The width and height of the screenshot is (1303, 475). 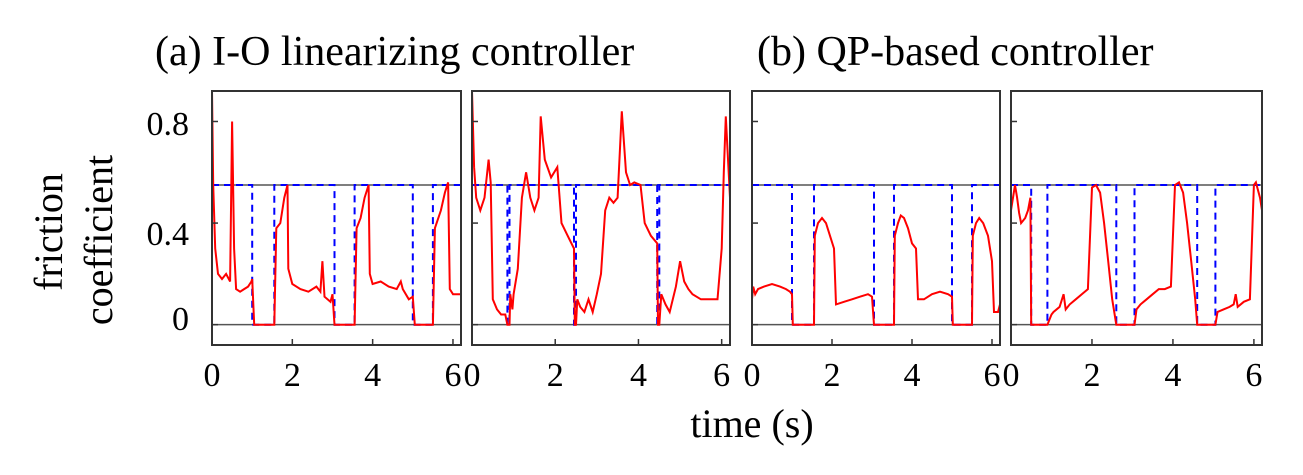 What do you see at coordinates (721, 375) in the screenshot?
I see `panel-2-x-tick-label-3: 6` at bounding box center [721, 375].